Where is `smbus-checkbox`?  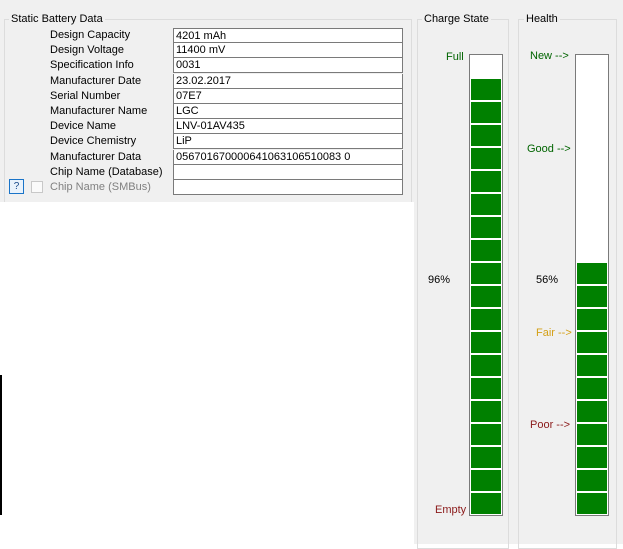
smbus-checkbox is located at coordinates (37, 187).